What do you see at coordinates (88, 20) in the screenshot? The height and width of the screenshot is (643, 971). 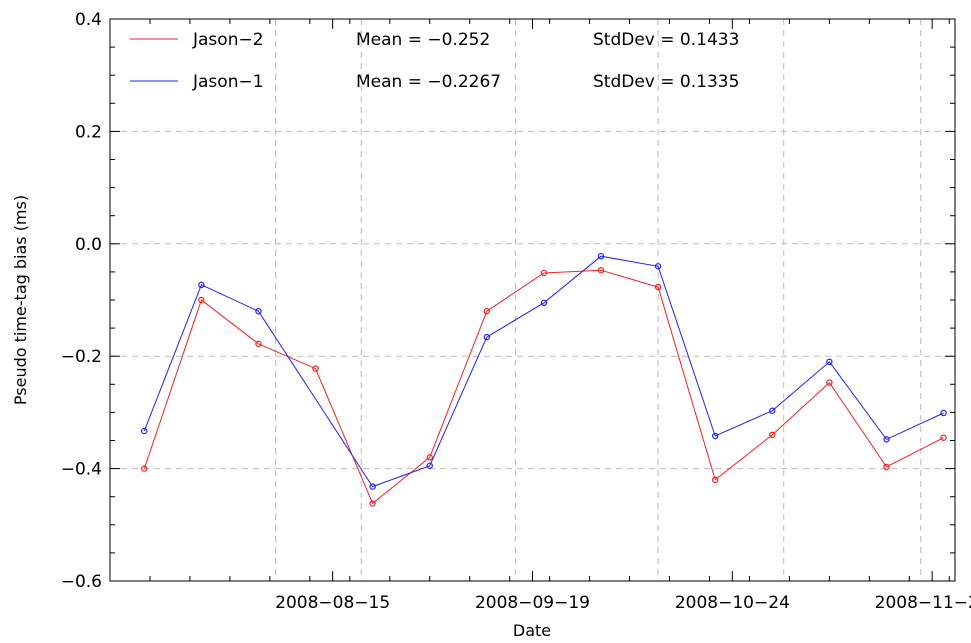 I see `y-tick-label: 0.4` at bounding box center [88, 20].